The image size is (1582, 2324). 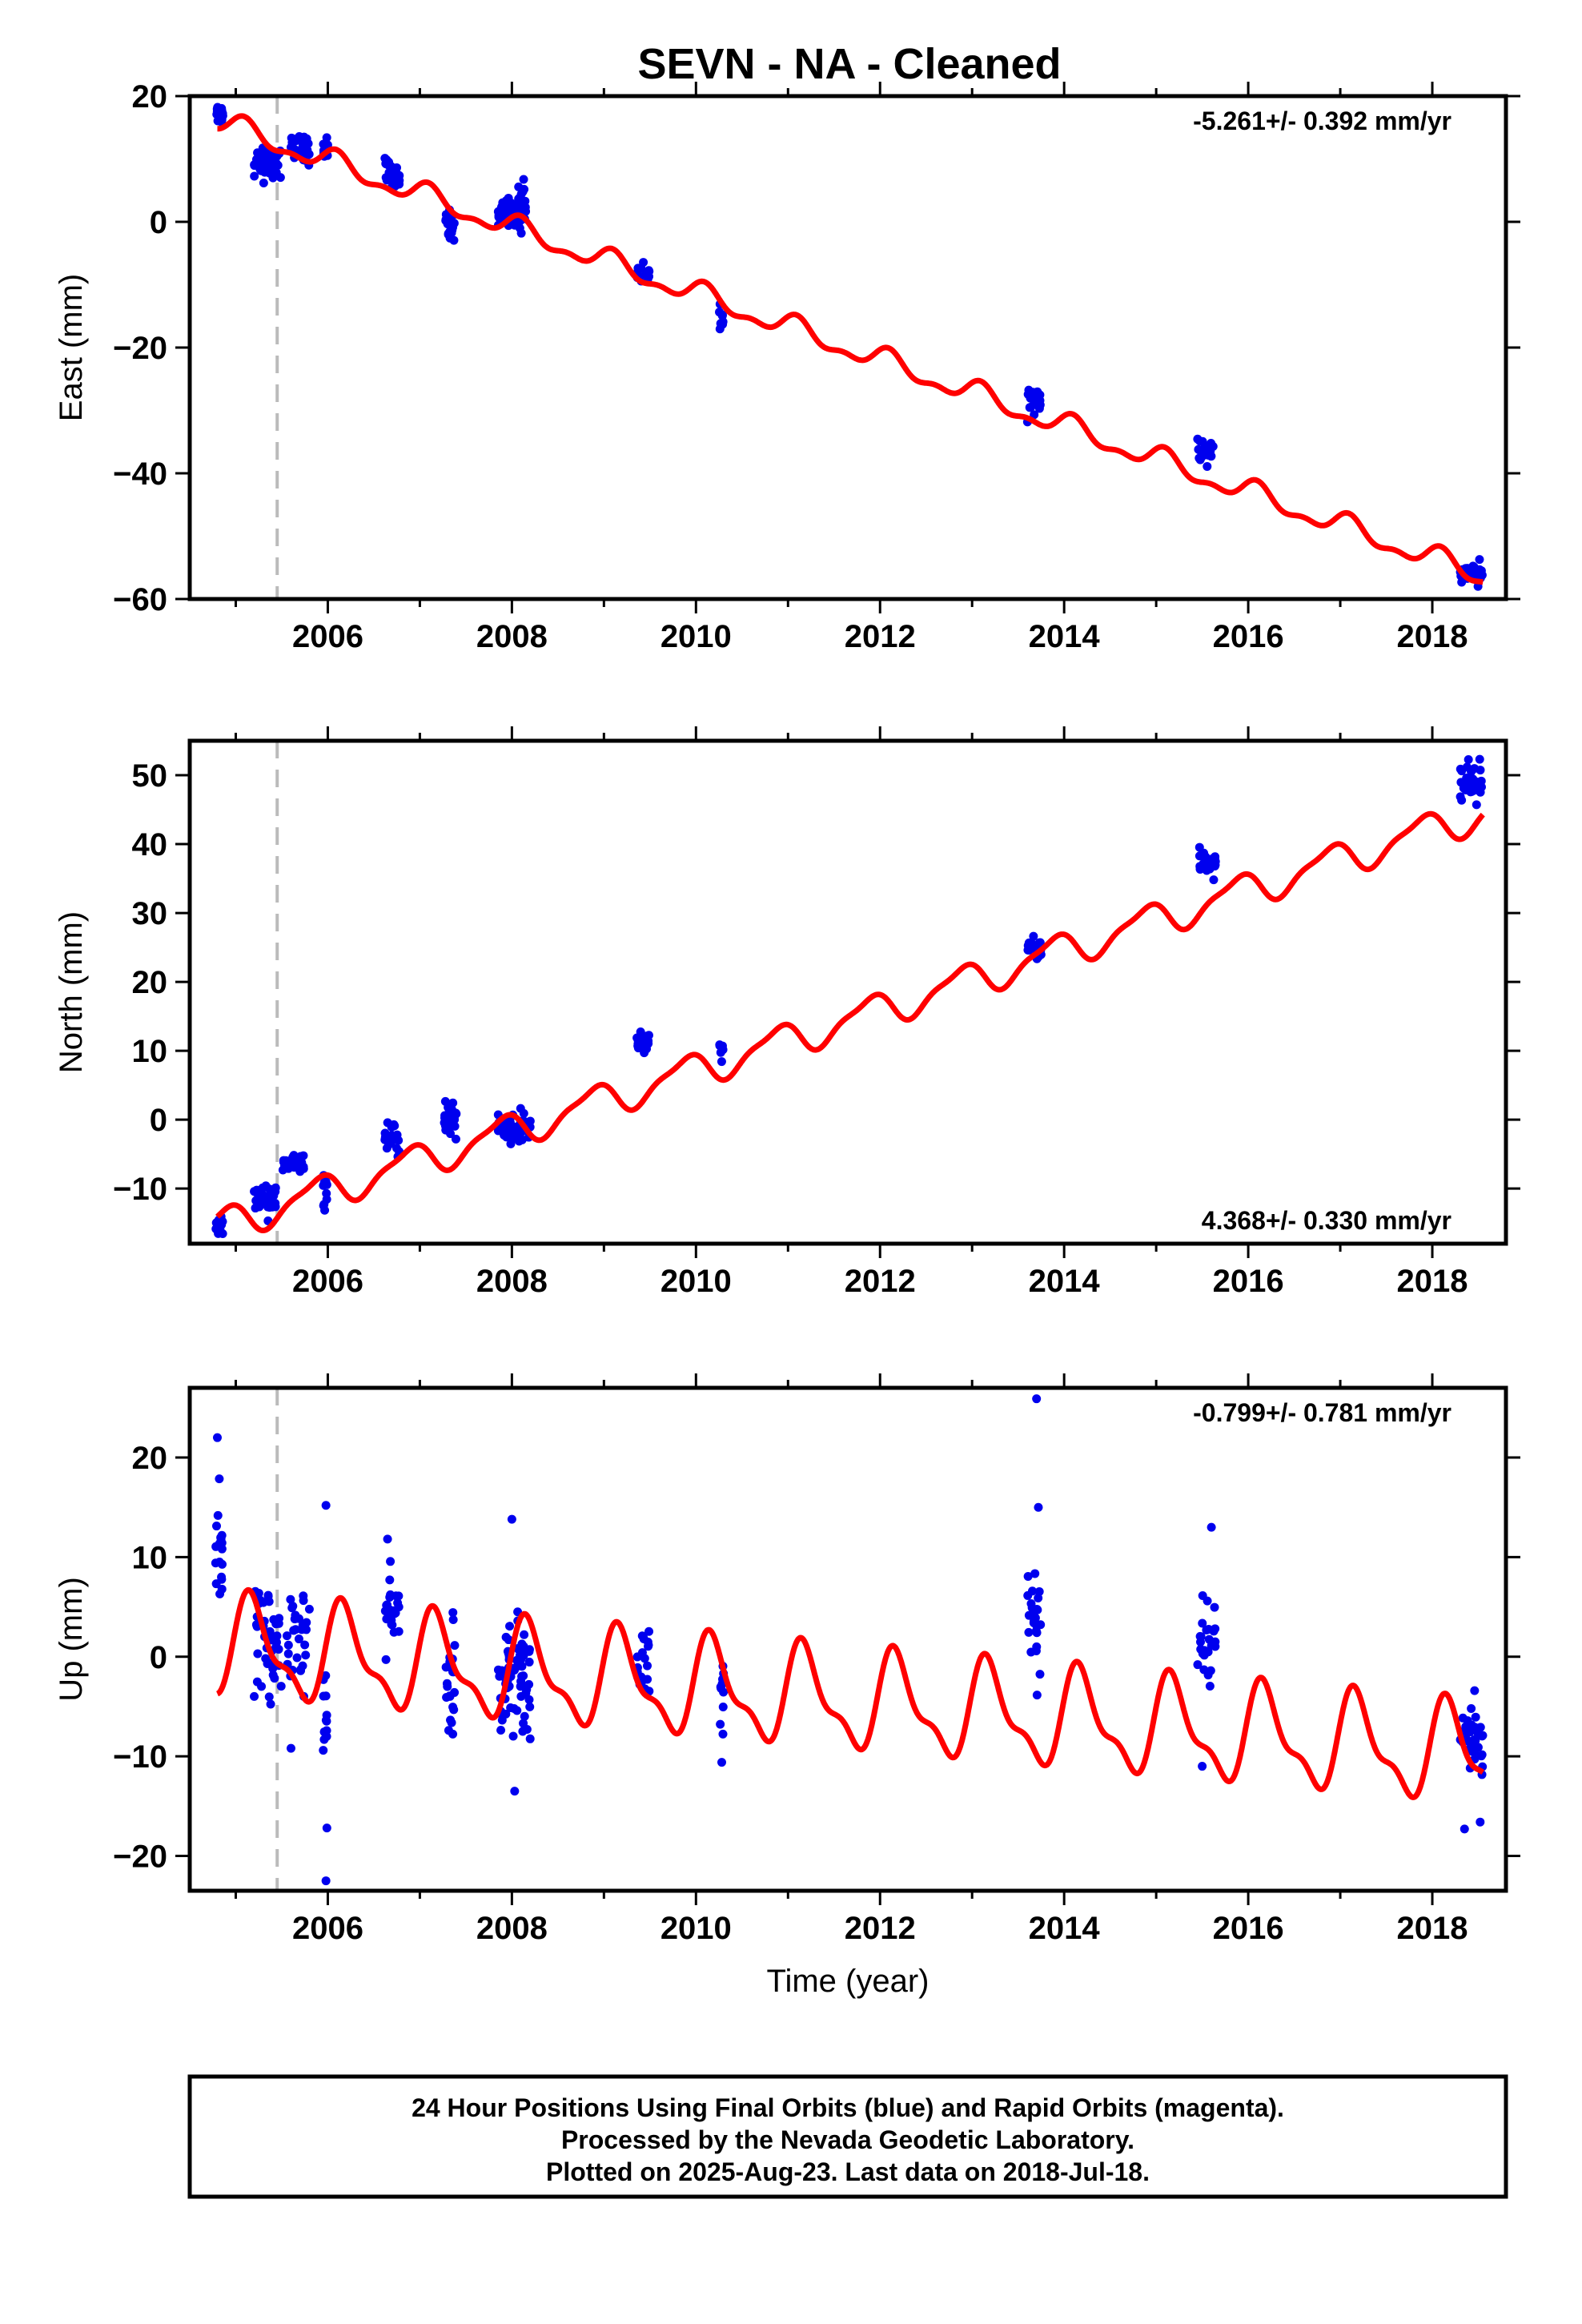 What do you see at coordinates (140, 348) in the screenshot?
I see `y-tick-label: −20` at bounding box center [140, 348].